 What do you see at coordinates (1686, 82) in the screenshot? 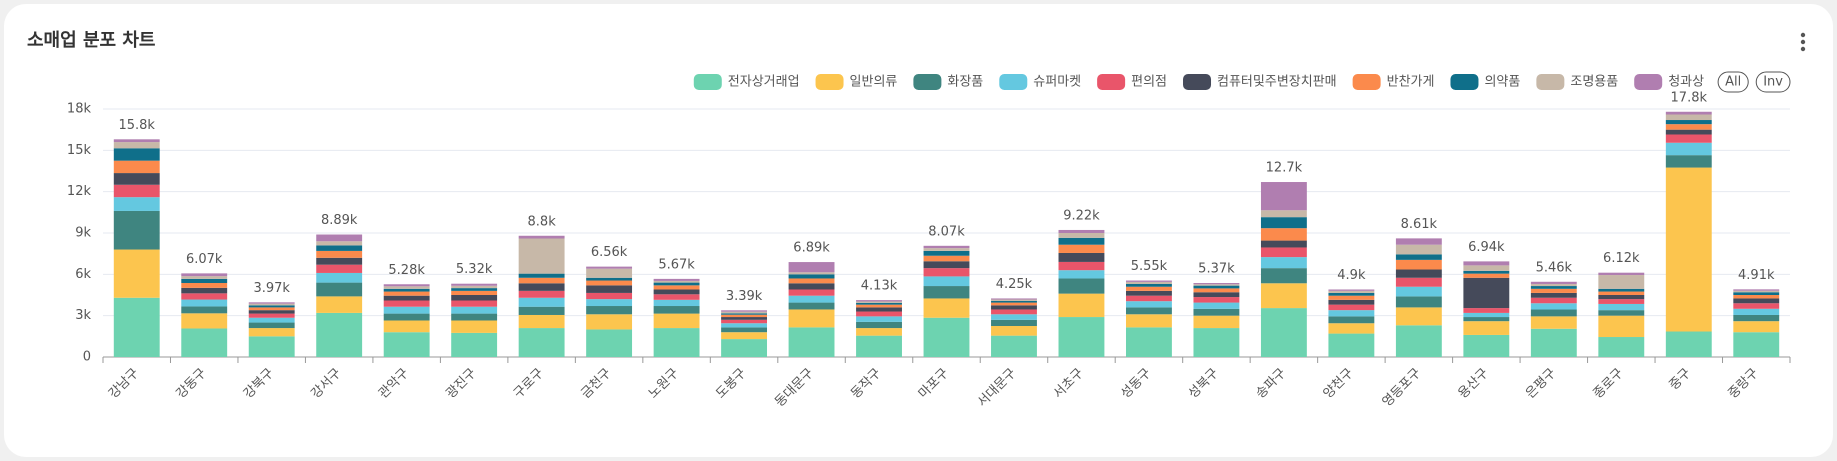
I see `legend-label: 청과상` at bounding box center [1686, 82].